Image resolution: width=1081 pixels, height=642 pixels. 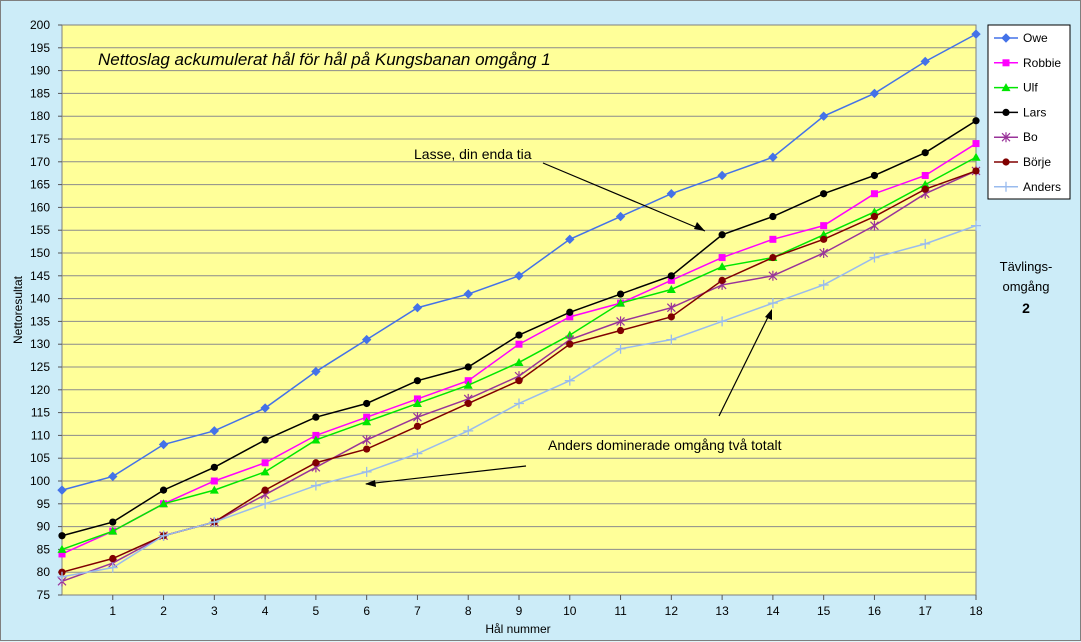 What do you see at coordinates (44, 549) in the screenshot?
I see `y-tick-label: 85` at bounding box center [44, 549].